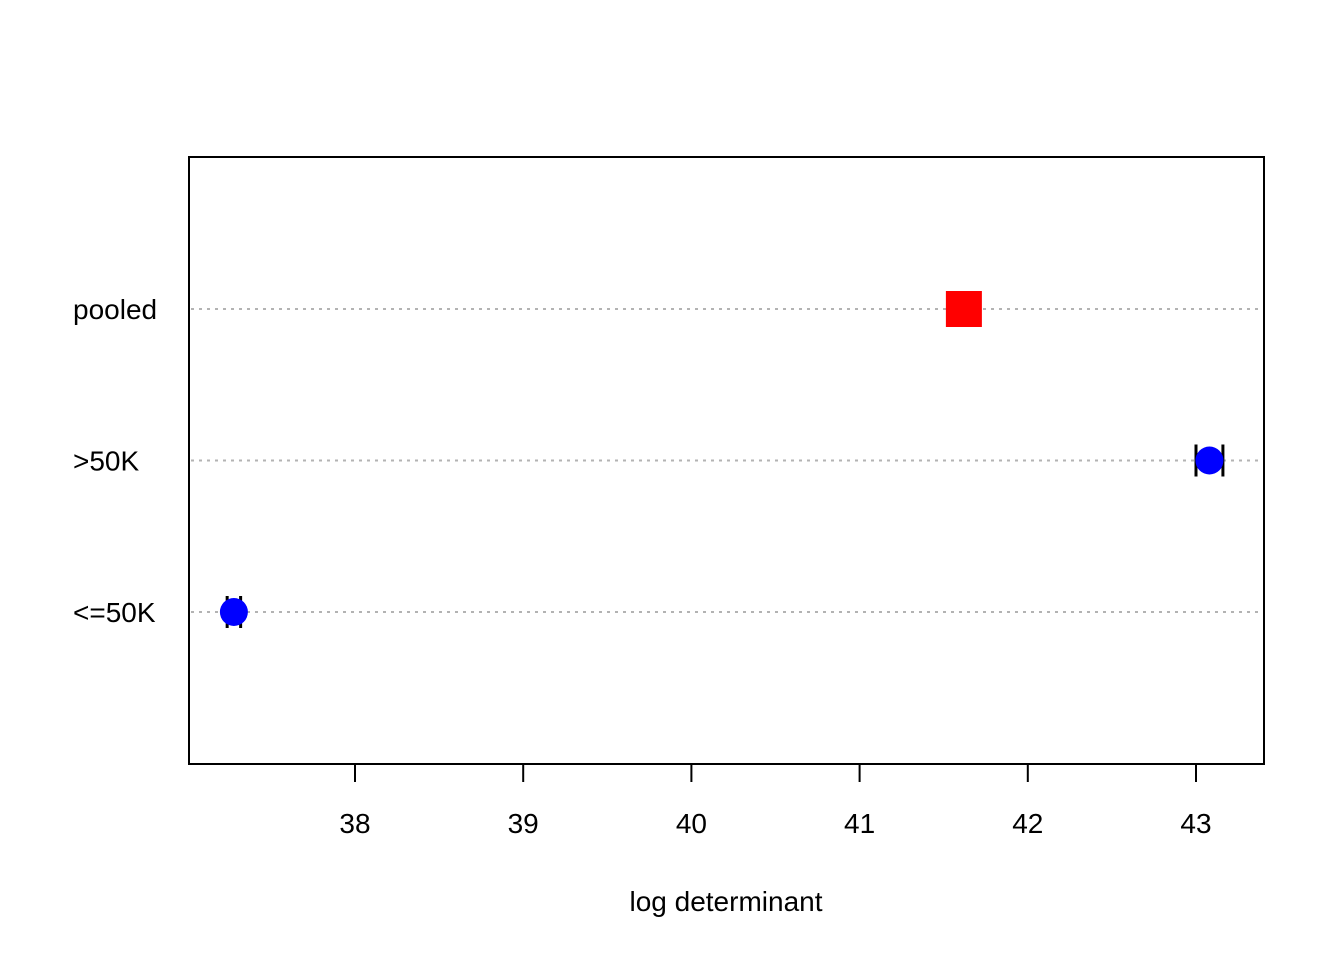 The image size is (1344, 960). What do you see at coordinates (691, 823) in the screenshot?
I see `x-tick-label: 40` at bounding box center [691, 823].